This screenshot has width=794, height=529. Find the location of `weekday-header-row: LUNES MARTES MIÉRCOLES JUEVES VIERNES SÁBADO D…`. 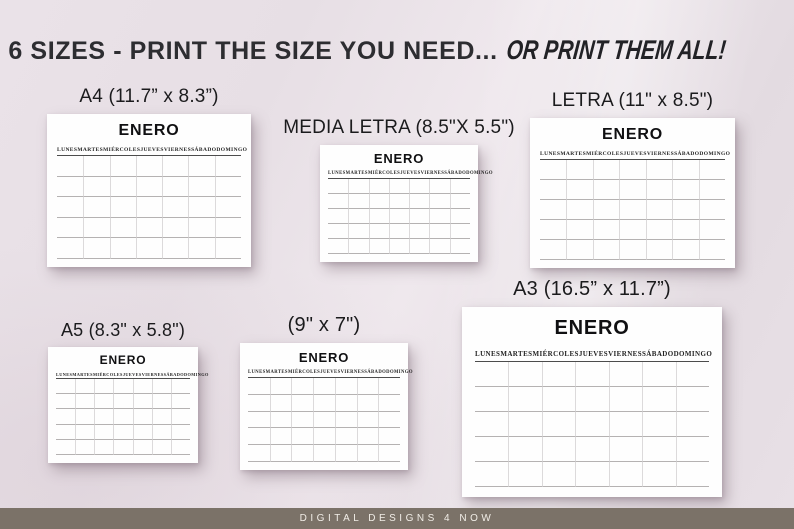

weekday-header-row: LUNES MARTES MIÉRCOLES JUEVES VIERNES SÁBADO D… is located at coordinates (593, 354).